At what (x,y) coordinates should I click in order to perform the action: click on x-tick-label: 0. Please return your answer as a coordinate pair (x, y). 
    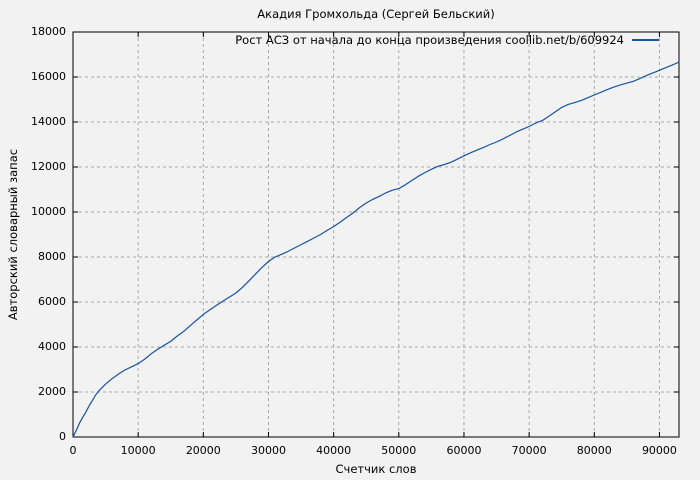
    Looking at the image, I should click on (73, 450).